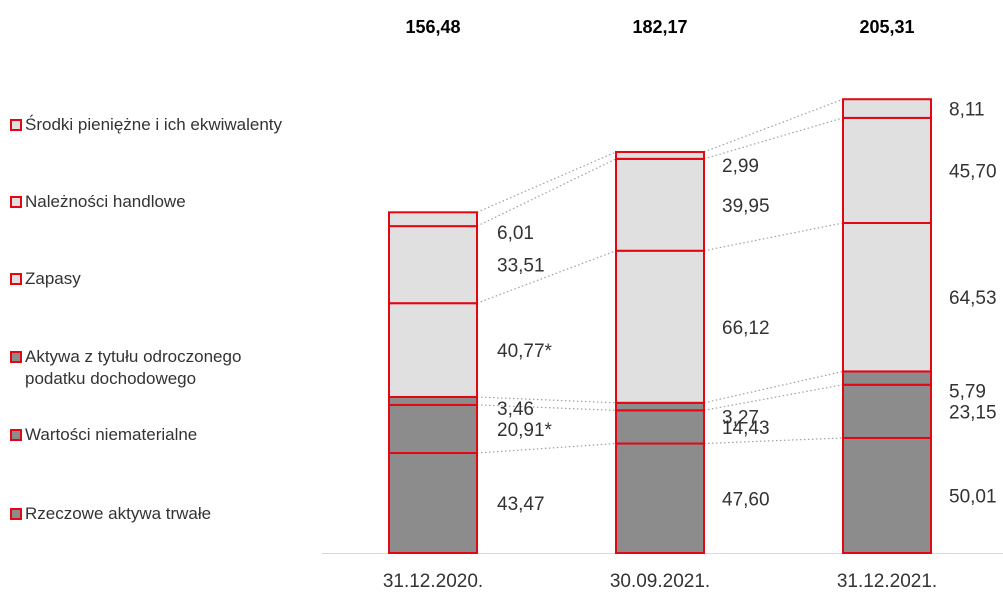 The image size is (1003, 597). Describe the element at coordinates (967, 110) in the screenshot. I see `data-label: 8,11` at that location.